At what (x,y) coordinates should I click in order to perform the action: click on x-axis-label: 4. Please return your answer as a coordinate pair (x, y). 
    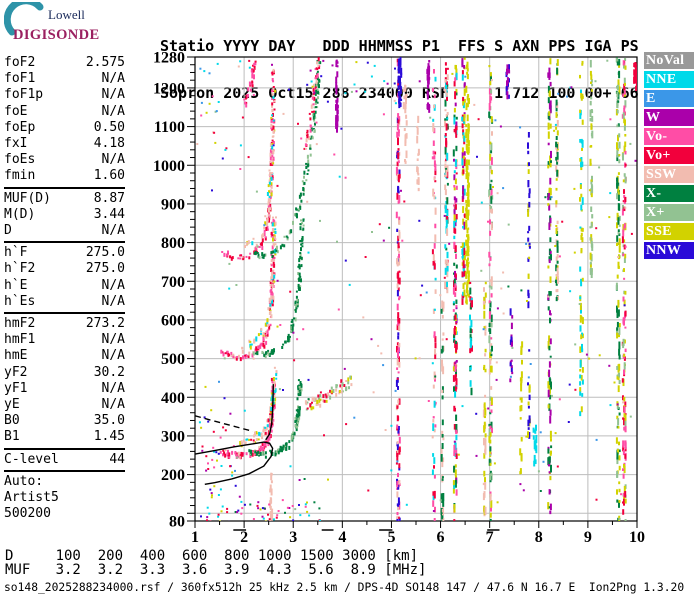
    Looking at the image, I should click on (342, 537).